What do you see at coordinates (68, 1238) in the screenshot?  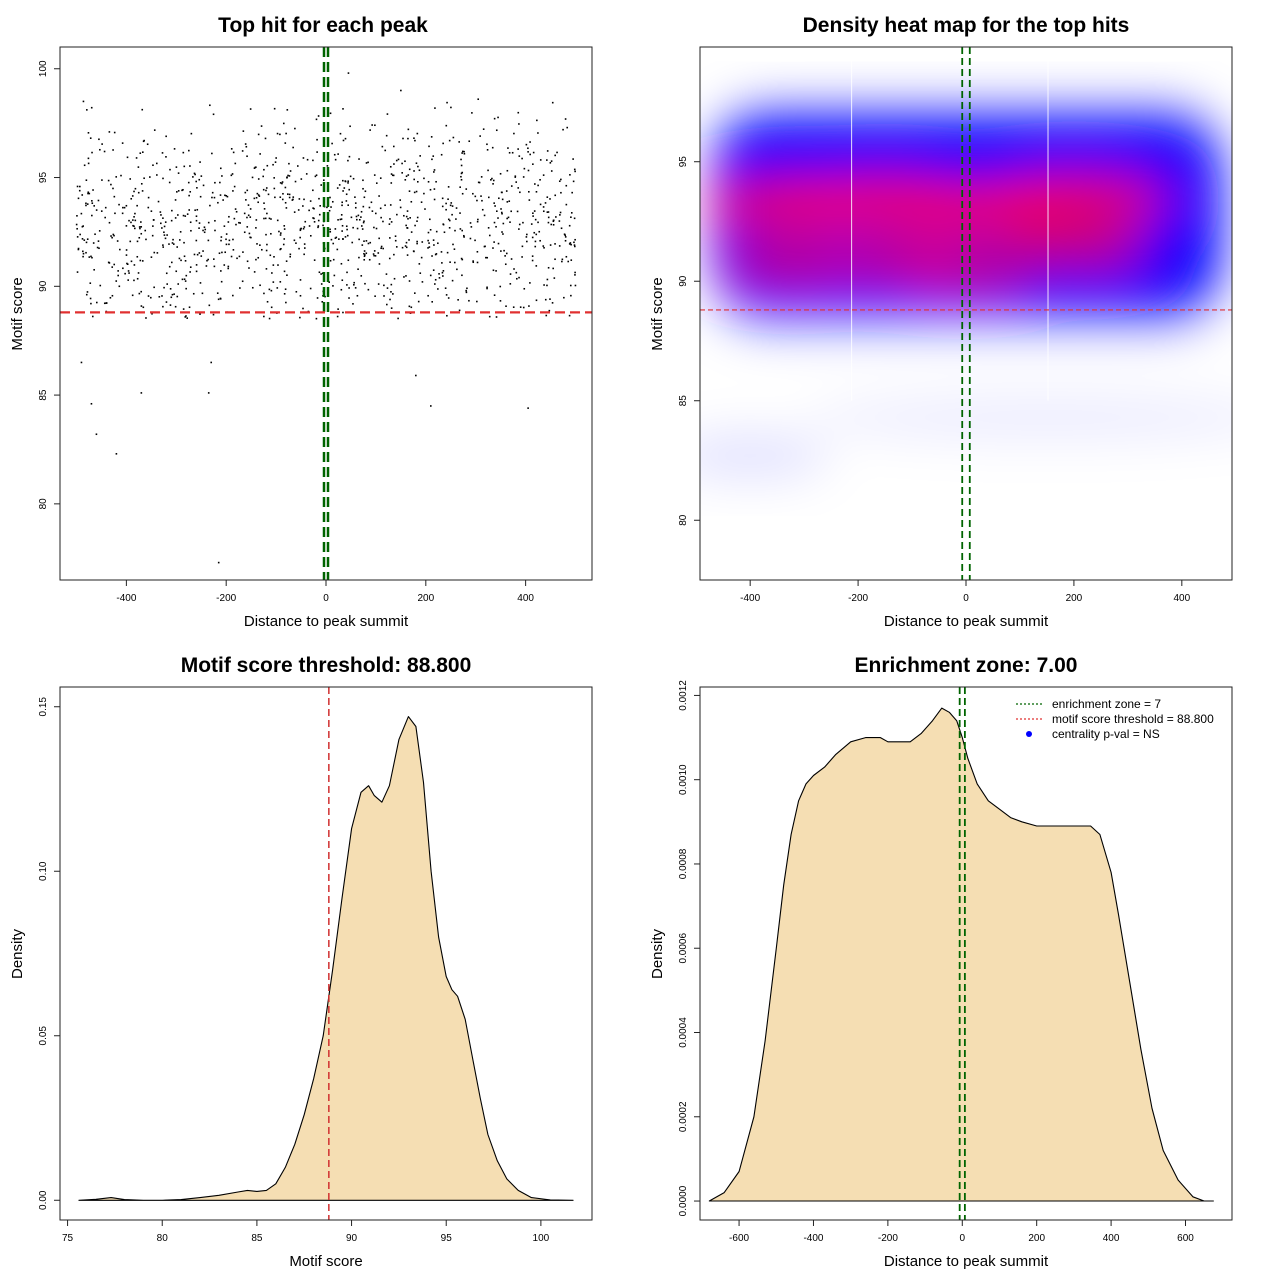 I see `x-tick-label: 75` at bounding box center [68, 1238].